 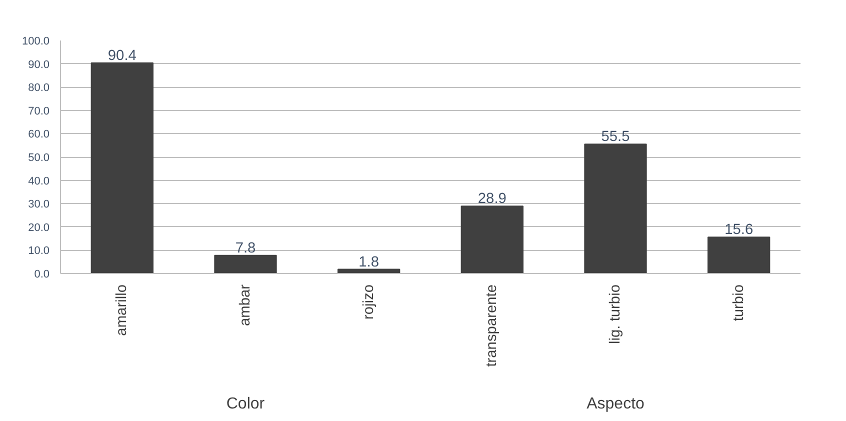 I want to click on y-tick-label: 100.0, so click(x=36, y=42).